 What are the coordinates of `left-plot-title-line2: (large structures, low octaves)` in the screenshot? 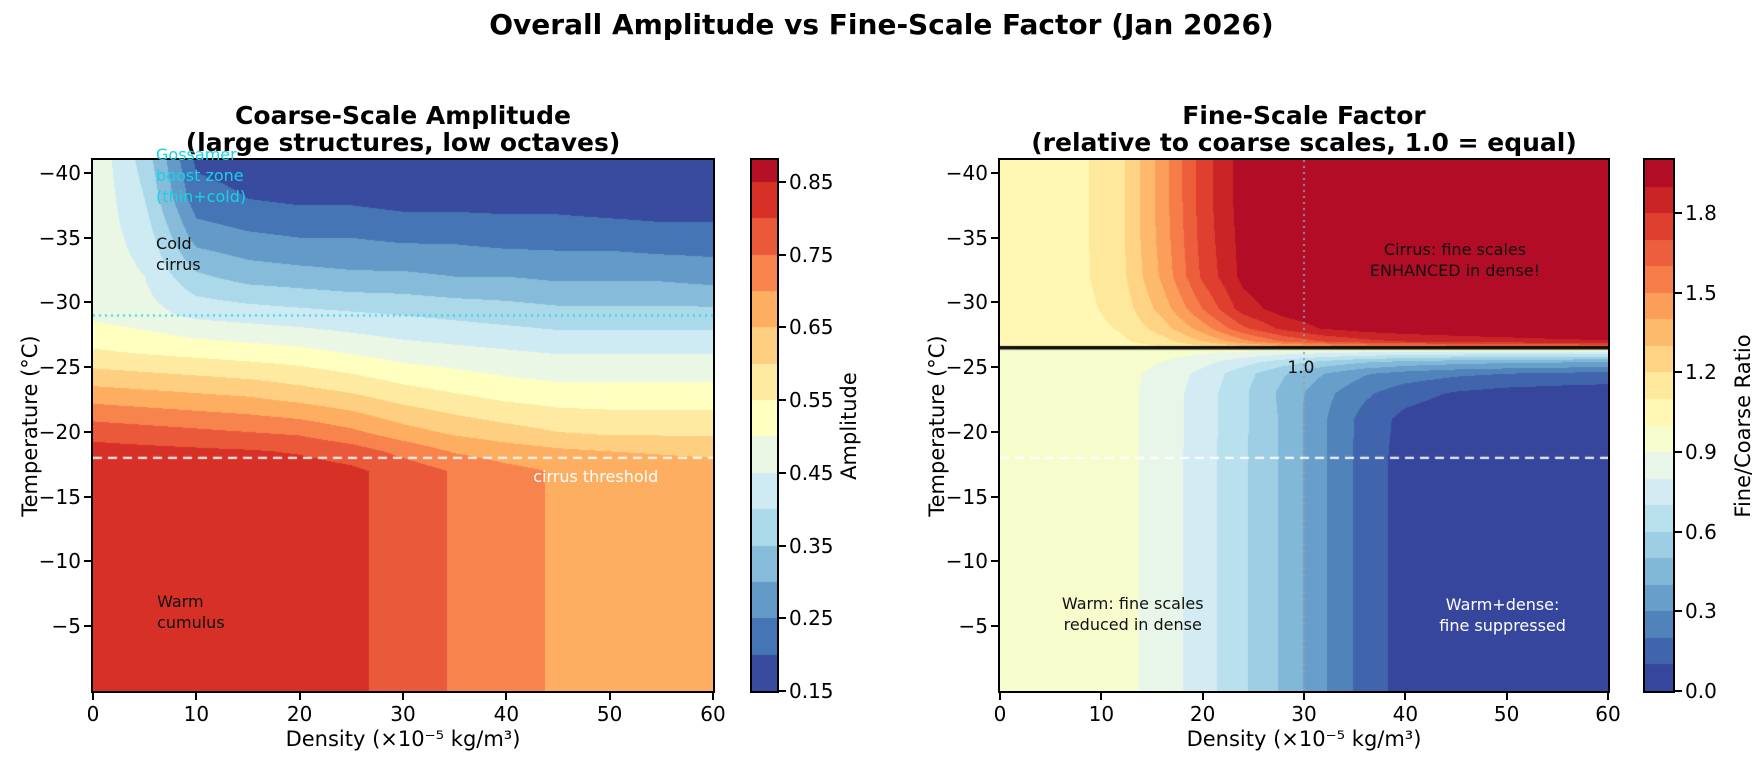 It's located at (403, 142).